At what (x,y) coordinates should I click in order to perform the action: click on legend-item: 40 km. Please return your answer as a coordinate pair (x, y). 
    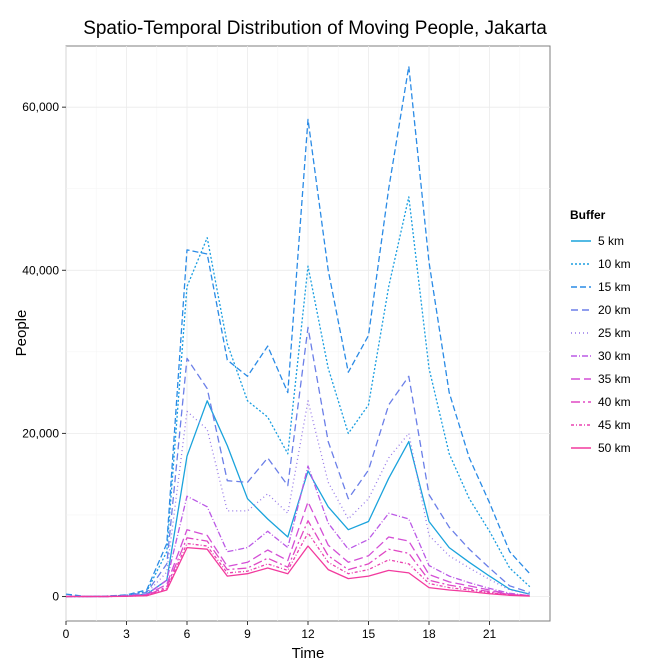
    Looking at the image, I should click on (600, 401).